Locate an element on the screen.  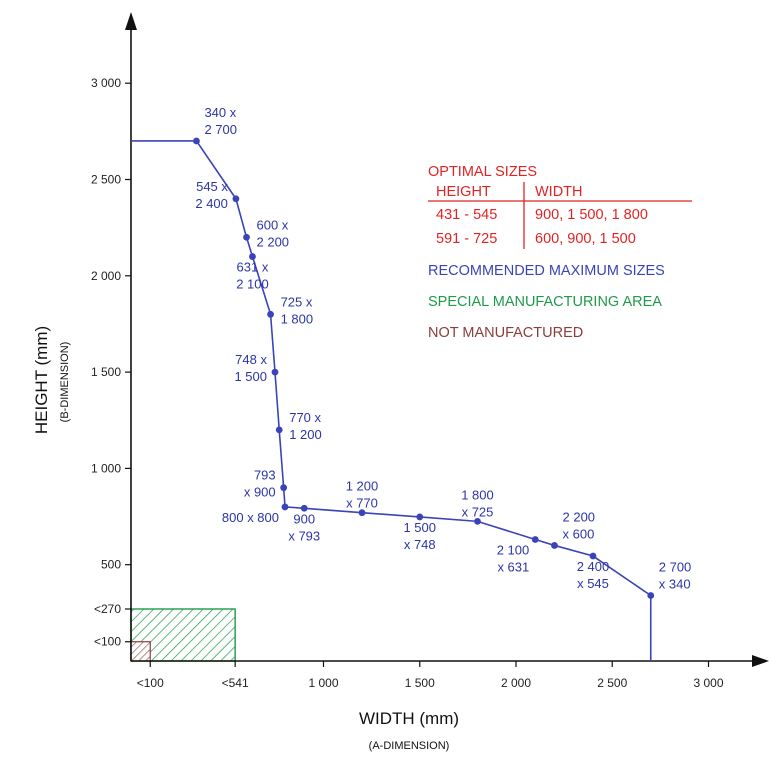
legend-recommended-maximum-sizes: RECOMMENDED MAXIMUM SIZES is located at coordinates (546, 271).